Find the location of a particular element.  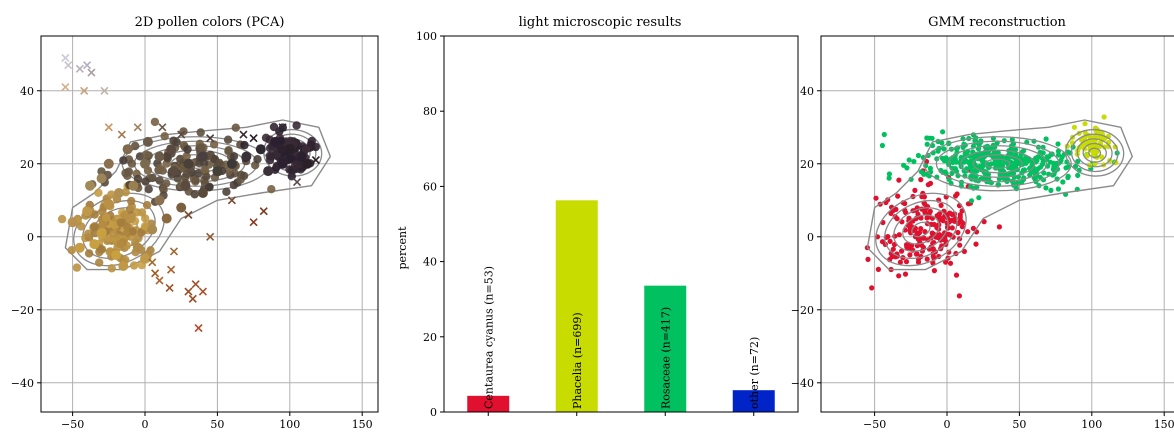

chart-title: GMM reconstruction is located at coordinates (997, 22).